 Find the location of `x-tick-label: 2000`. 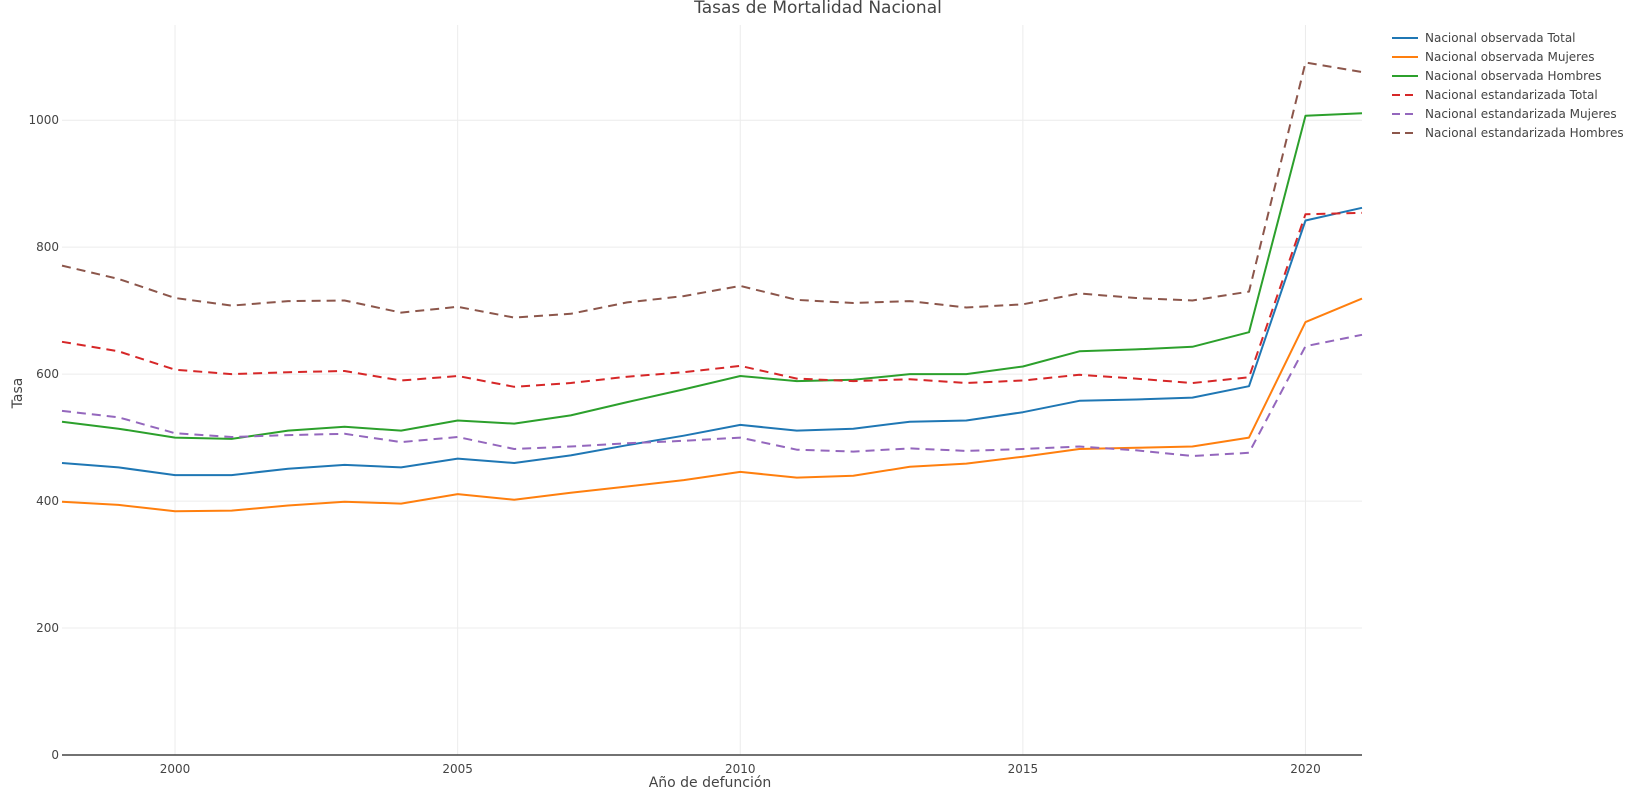

x-tick-label: 2000 is located at coordinates (175, 769).